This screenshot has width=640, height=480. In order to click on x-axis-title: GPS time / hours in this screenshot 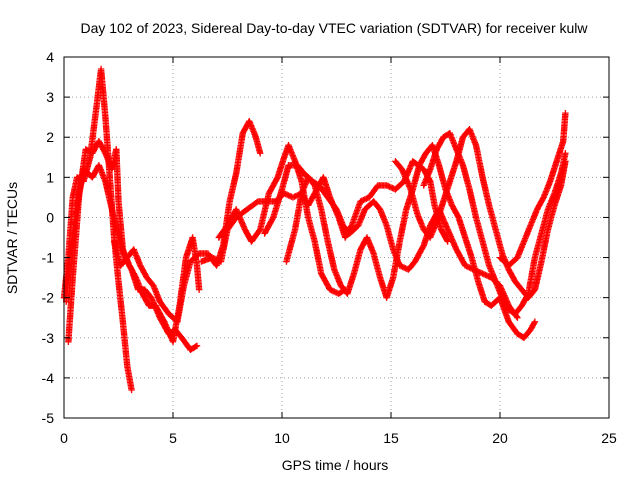, I will do `click(335, 465)`.